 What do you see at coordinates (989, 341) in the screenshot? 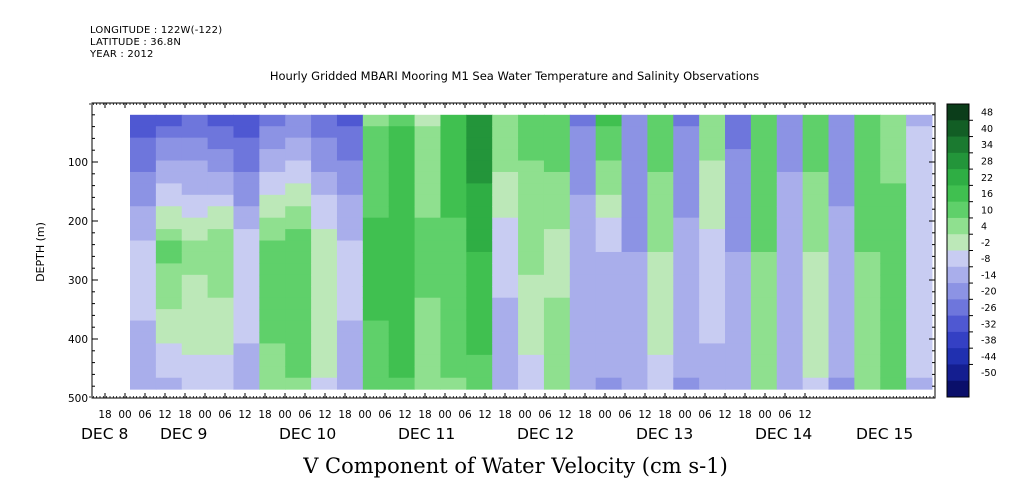
I see `colorbar-label: -38` at bounding box center [989, 341].